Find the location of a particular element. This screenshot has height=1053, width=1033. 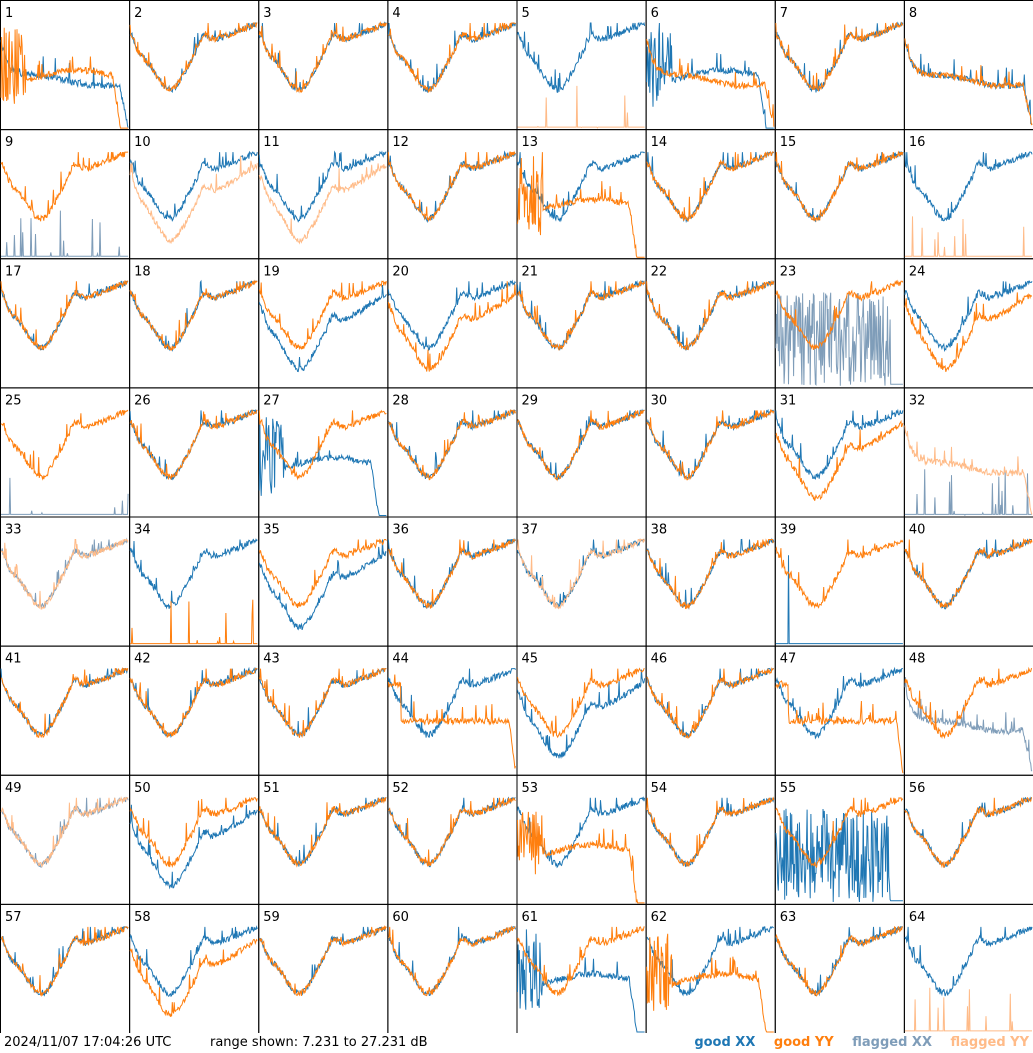

panel-label: 42 is located at coordinates (142, 659).